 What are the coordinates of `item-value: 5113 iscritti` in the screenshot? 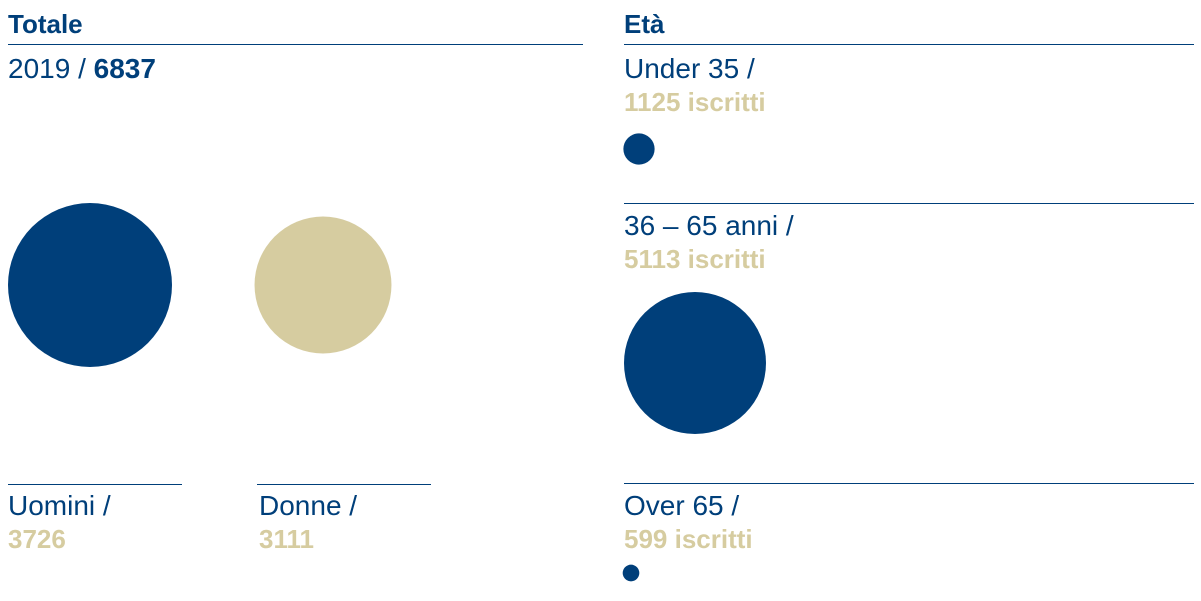 It's located at (695, 259).